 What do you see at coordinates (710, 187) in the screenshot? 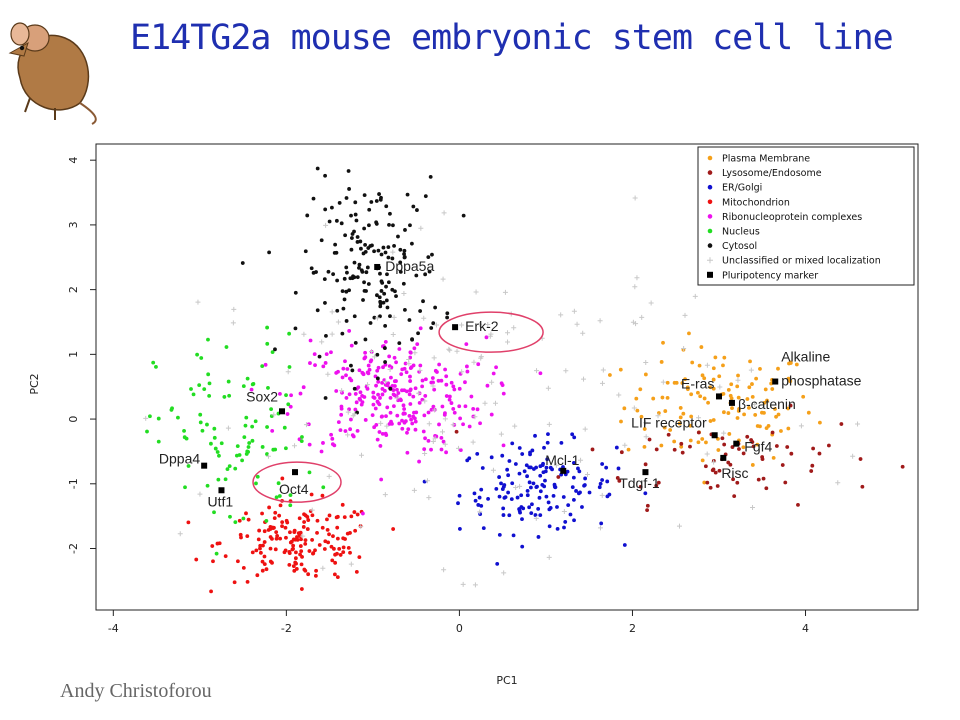
I see `legend-swatch` at bounding box center [710, 187].